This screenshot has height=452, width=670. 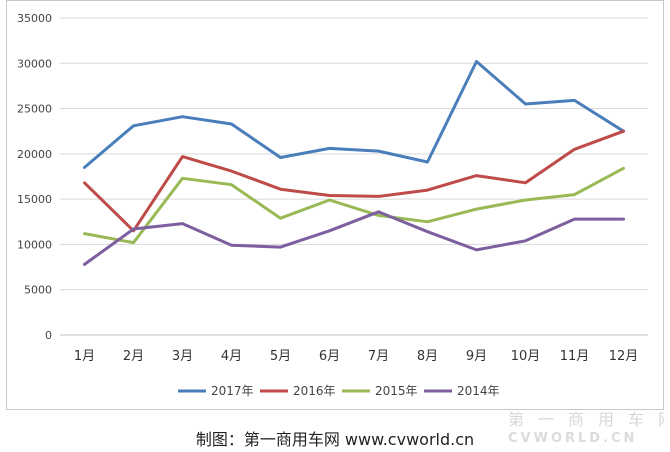 What do you see at coordinates (48, 335) in the screenshot?
I see `y-tick-label: 0` at bounding box center [48, 335].